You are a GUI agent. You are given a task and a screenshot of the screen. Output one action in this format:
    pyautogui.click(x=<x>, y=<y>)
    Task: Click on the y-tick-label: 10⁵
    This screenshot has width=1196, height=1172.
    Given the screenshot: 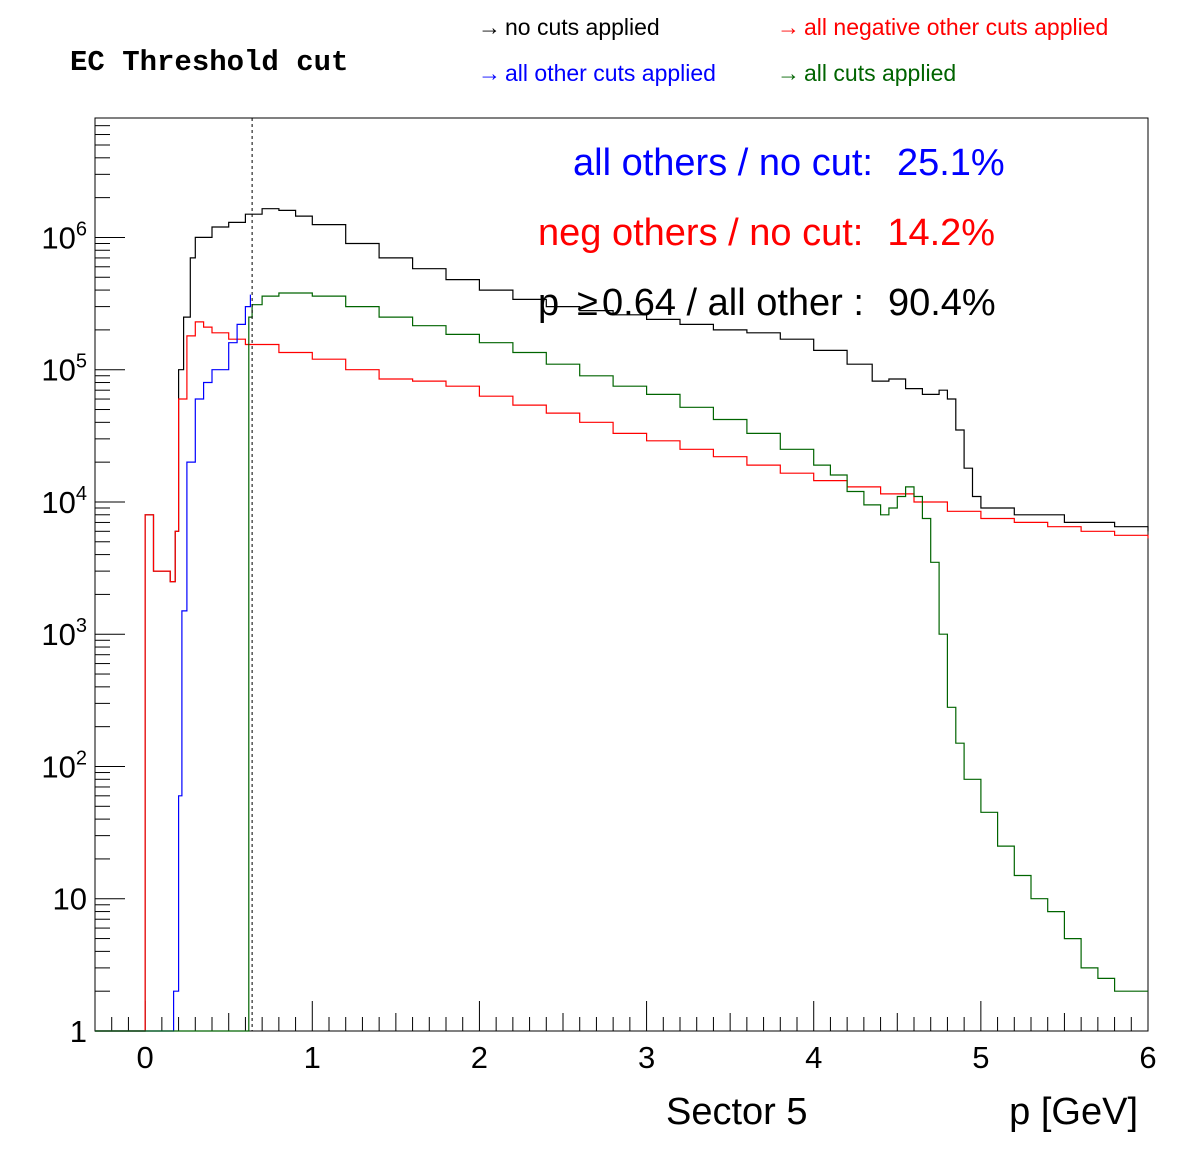 What is the action you would take?
    pyautogui.click(x=64, y=369)
    